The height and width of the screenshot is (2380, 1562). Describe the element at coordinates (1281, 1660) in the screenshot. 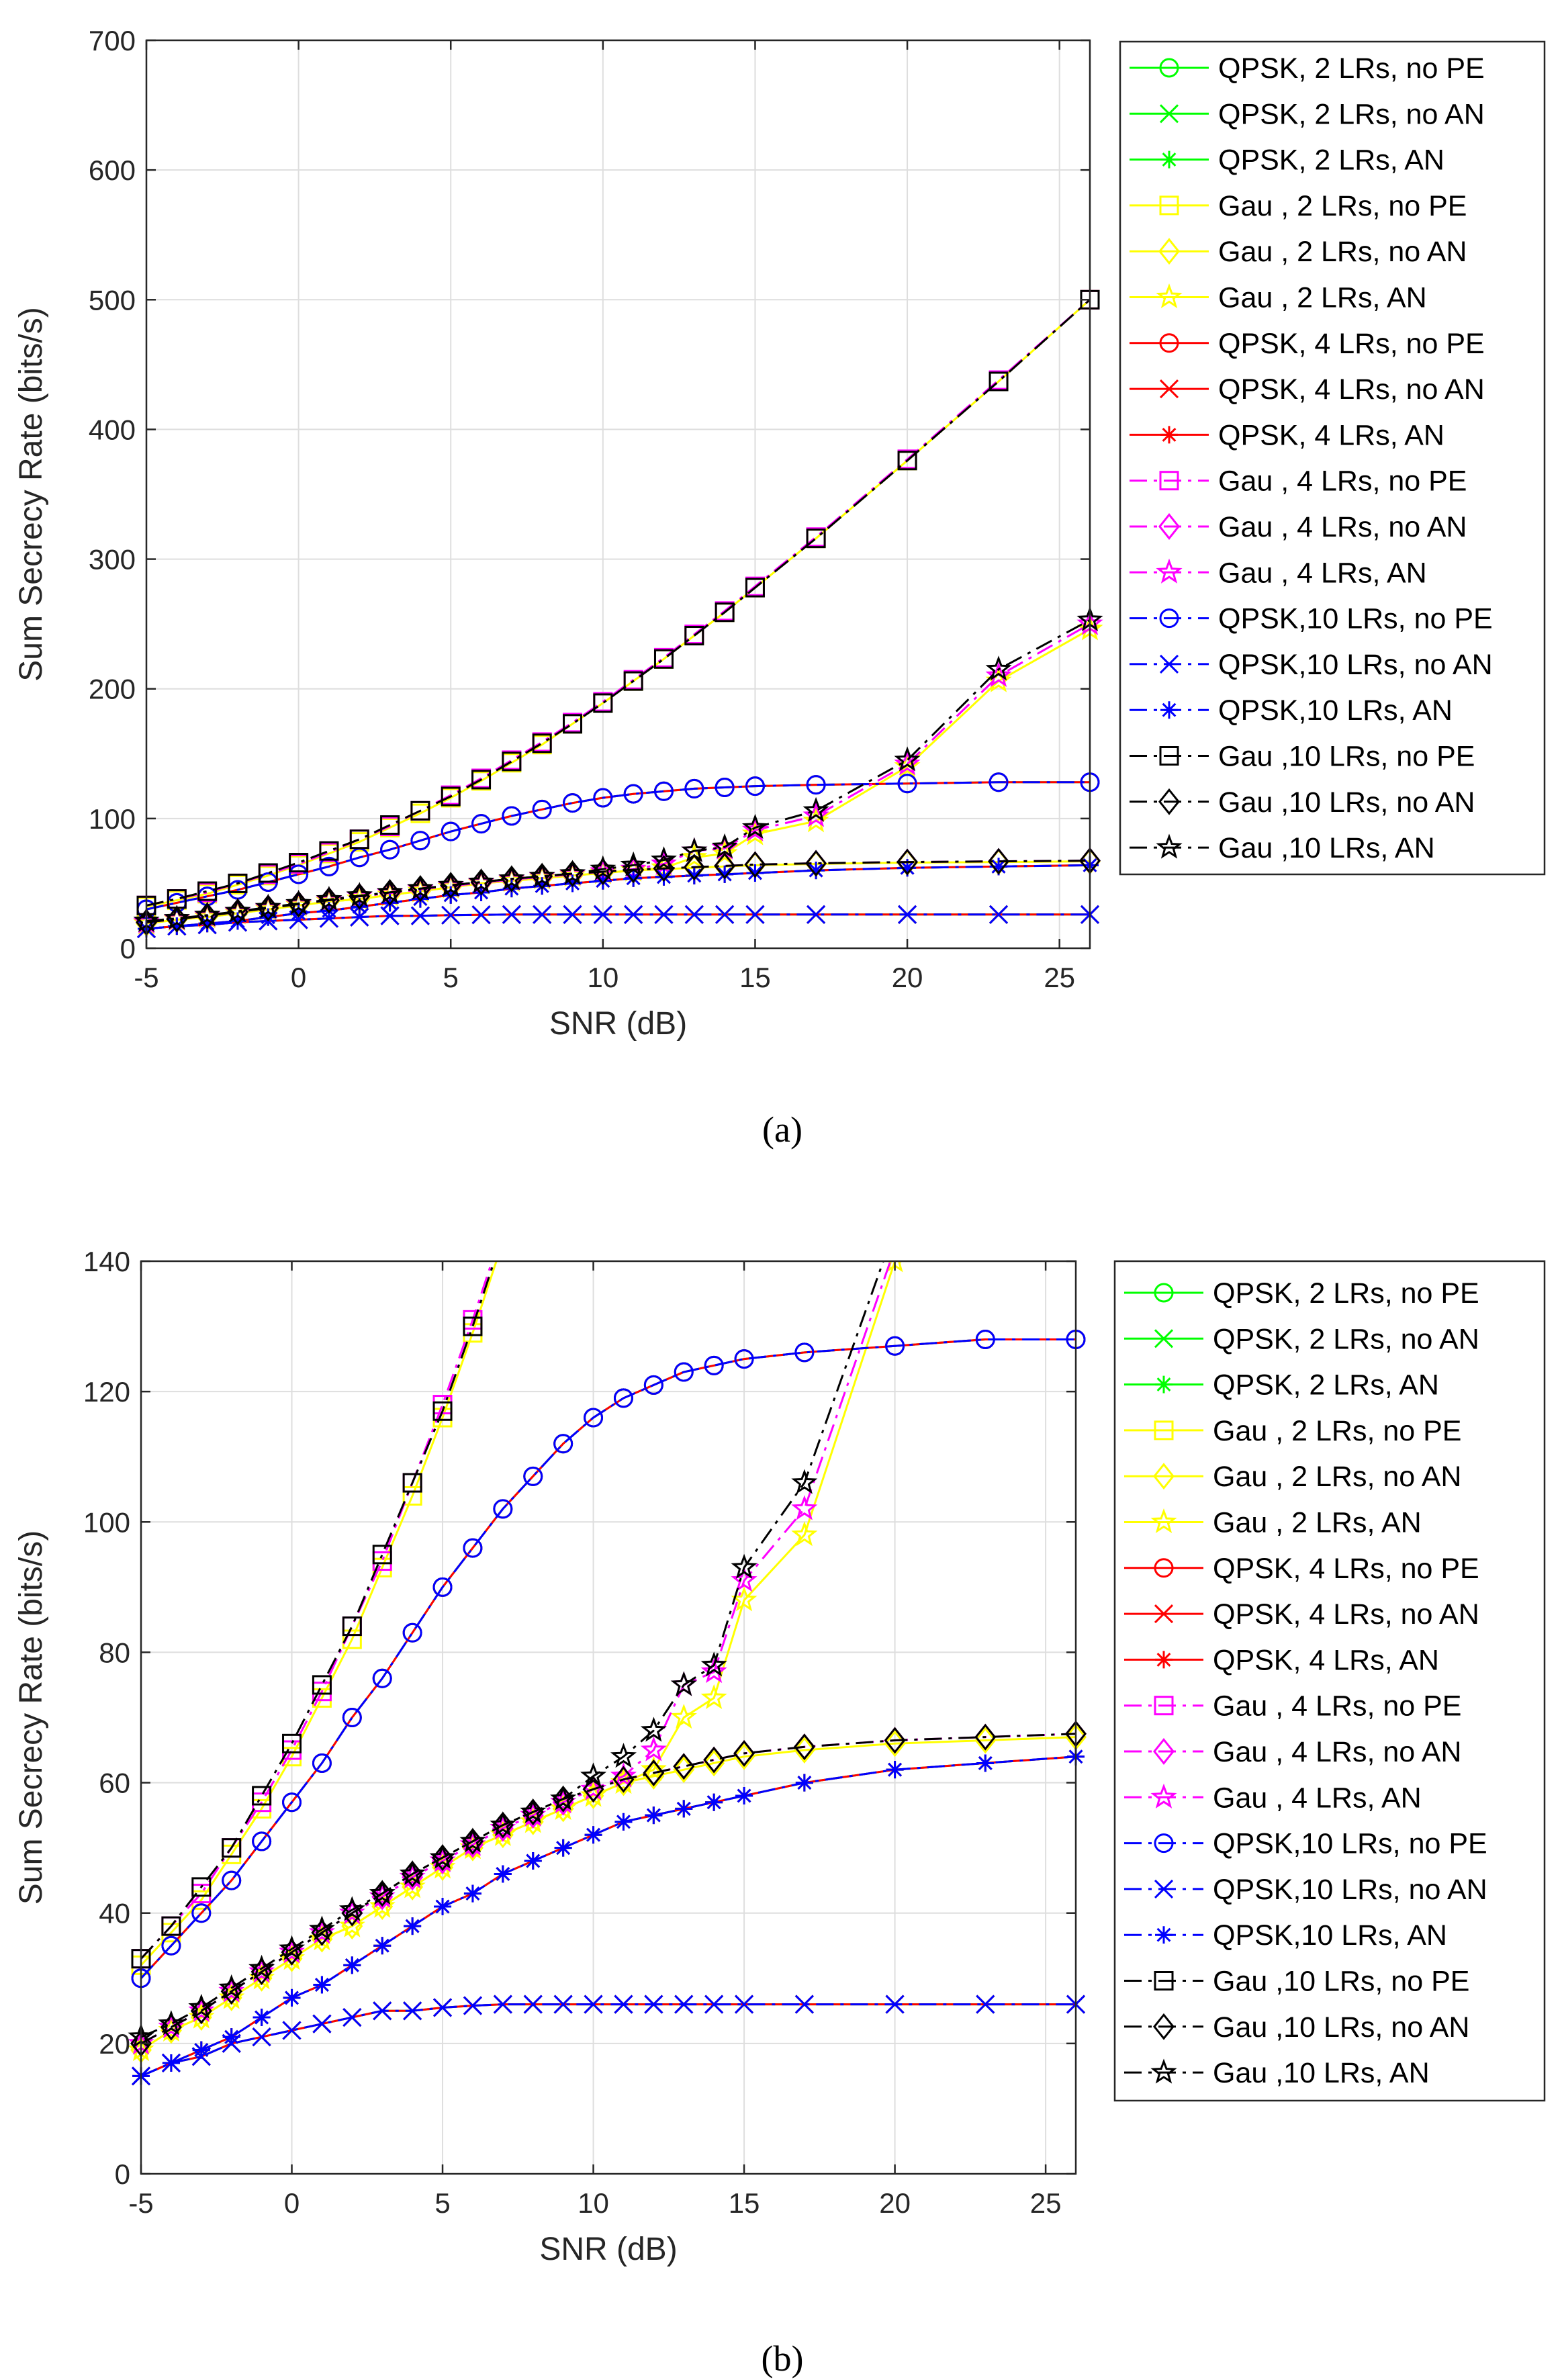

I see `legend-item: QPSK, 4 LRs, AN` at that location.